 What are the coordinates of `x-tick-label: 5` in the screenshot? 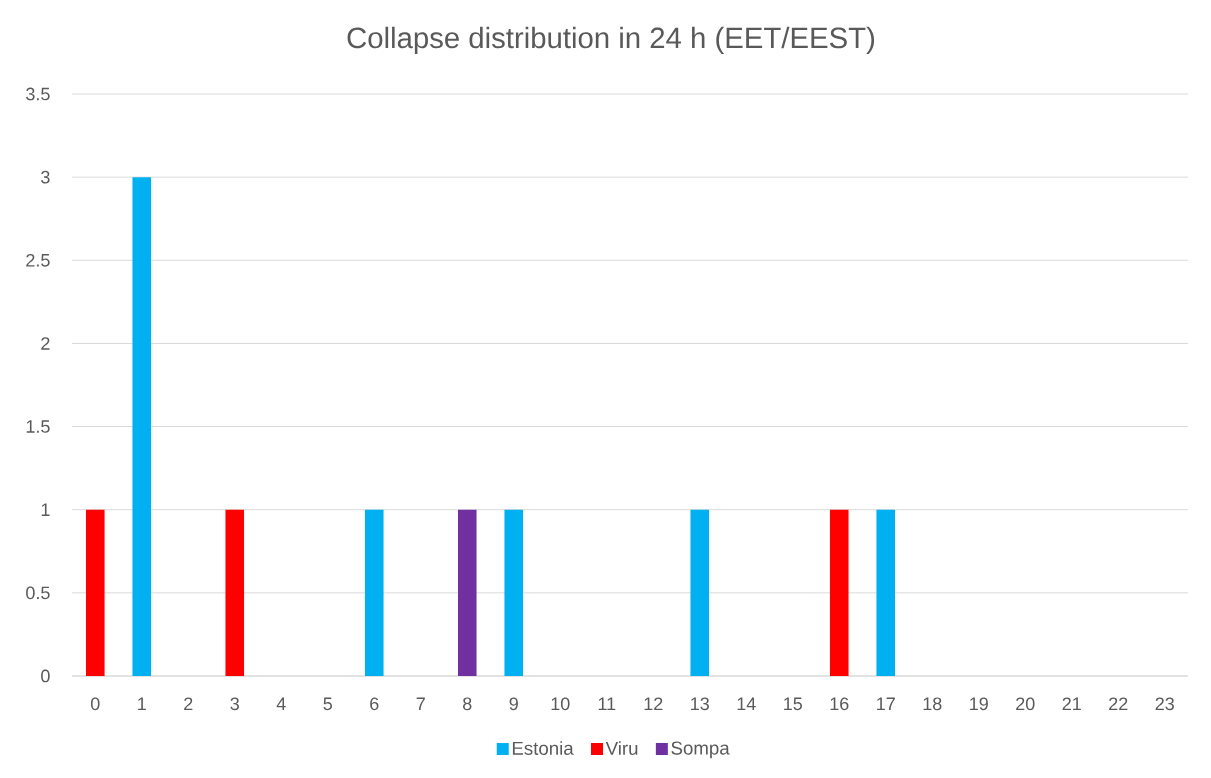 It's located at (328, 704).